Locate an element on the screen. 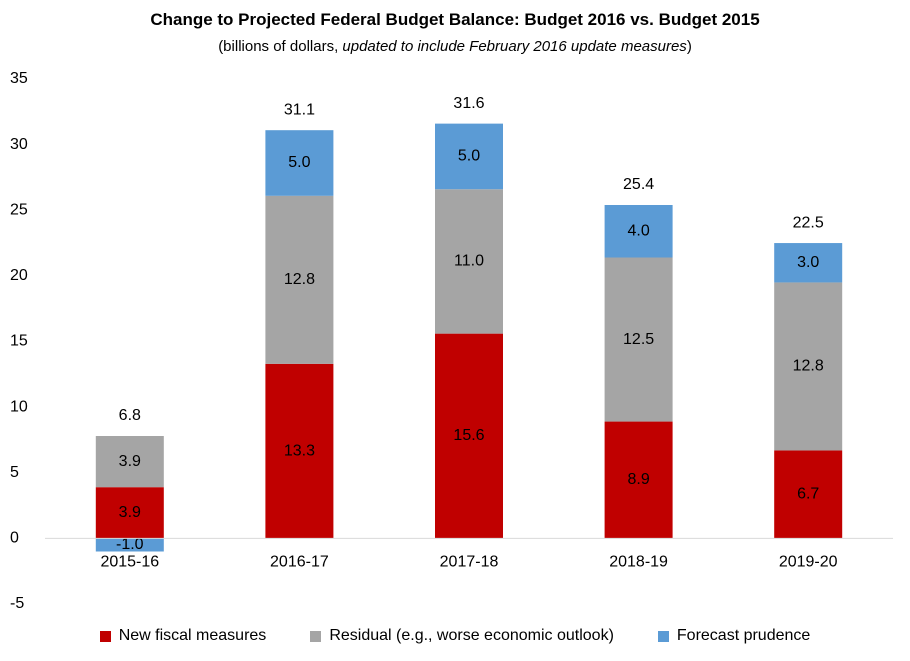 The image size is (910, 661). legend-item-residual: Residual (e.g., worse economic outlook) is located at coordinates (462, 636).